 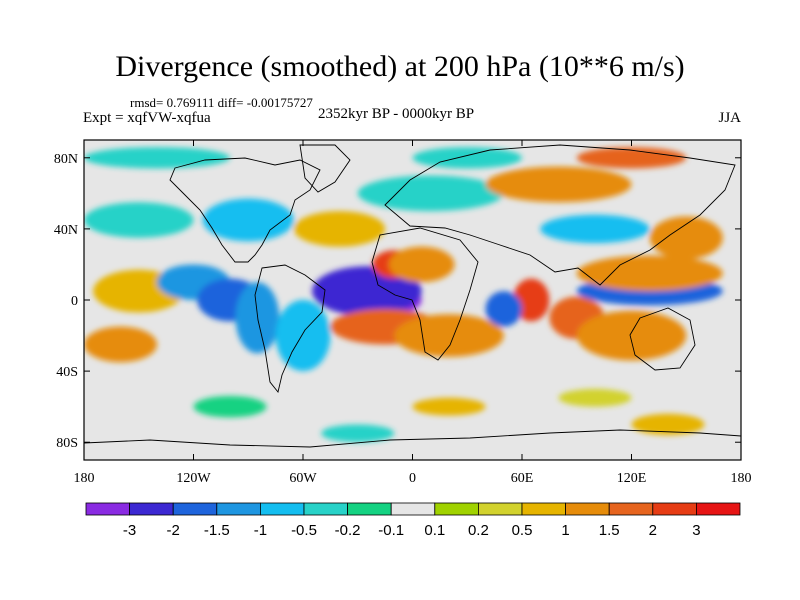 What do you see at coordinates (396, 114) in the screenshot?
I see `period-label: 2352kyr BP - 0000kyr BP` at bounding box center [396, 114].